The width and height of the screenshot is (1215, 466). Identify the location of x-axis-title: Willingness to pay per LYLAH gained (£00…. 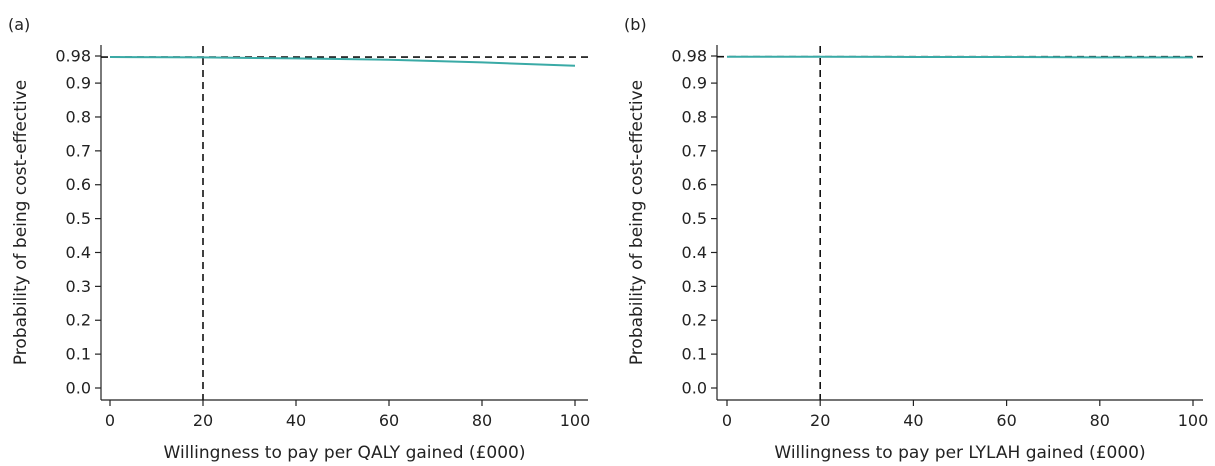
(959, 453).